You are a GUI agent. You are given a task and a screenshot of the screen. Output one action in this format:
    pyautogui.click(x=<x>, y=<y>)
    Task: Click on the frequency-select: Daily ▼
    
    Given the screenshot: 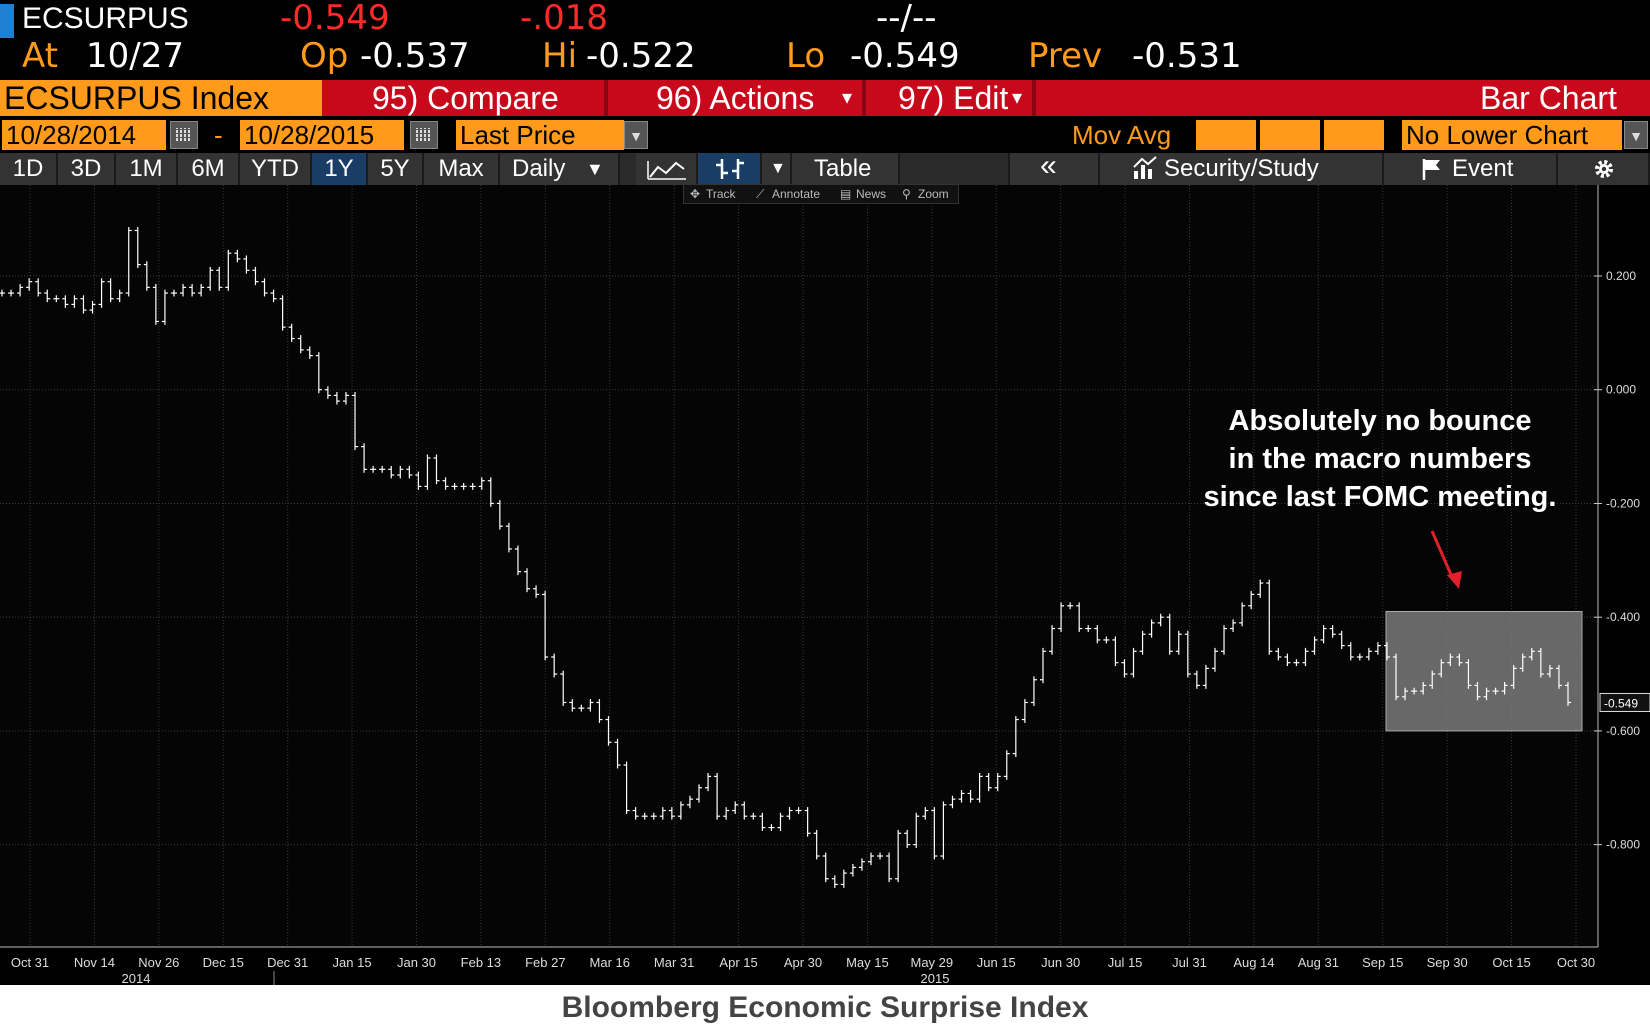 What is the action you would take?
    pyautogui.click(x=560, y=169)
    